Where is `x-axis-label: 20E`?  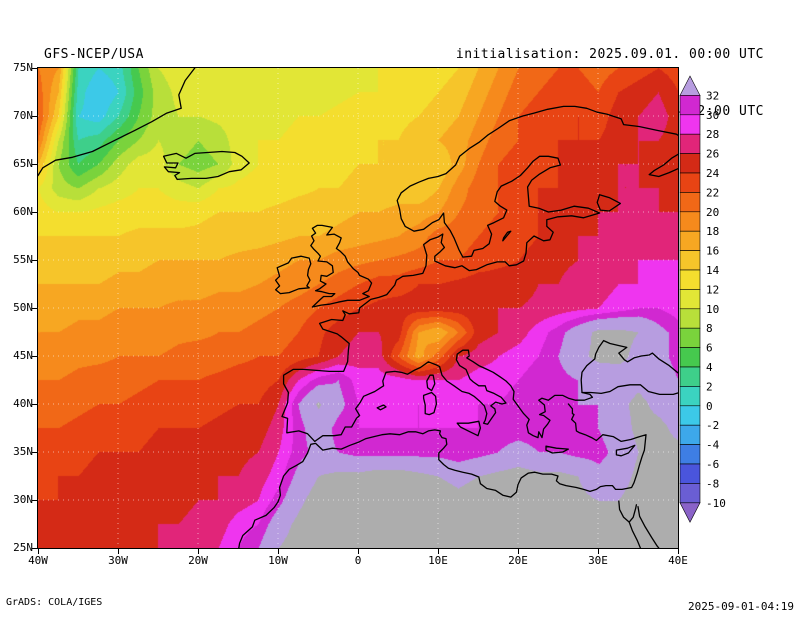
x-axis-label: 20E is located at coordinates (518, 560).